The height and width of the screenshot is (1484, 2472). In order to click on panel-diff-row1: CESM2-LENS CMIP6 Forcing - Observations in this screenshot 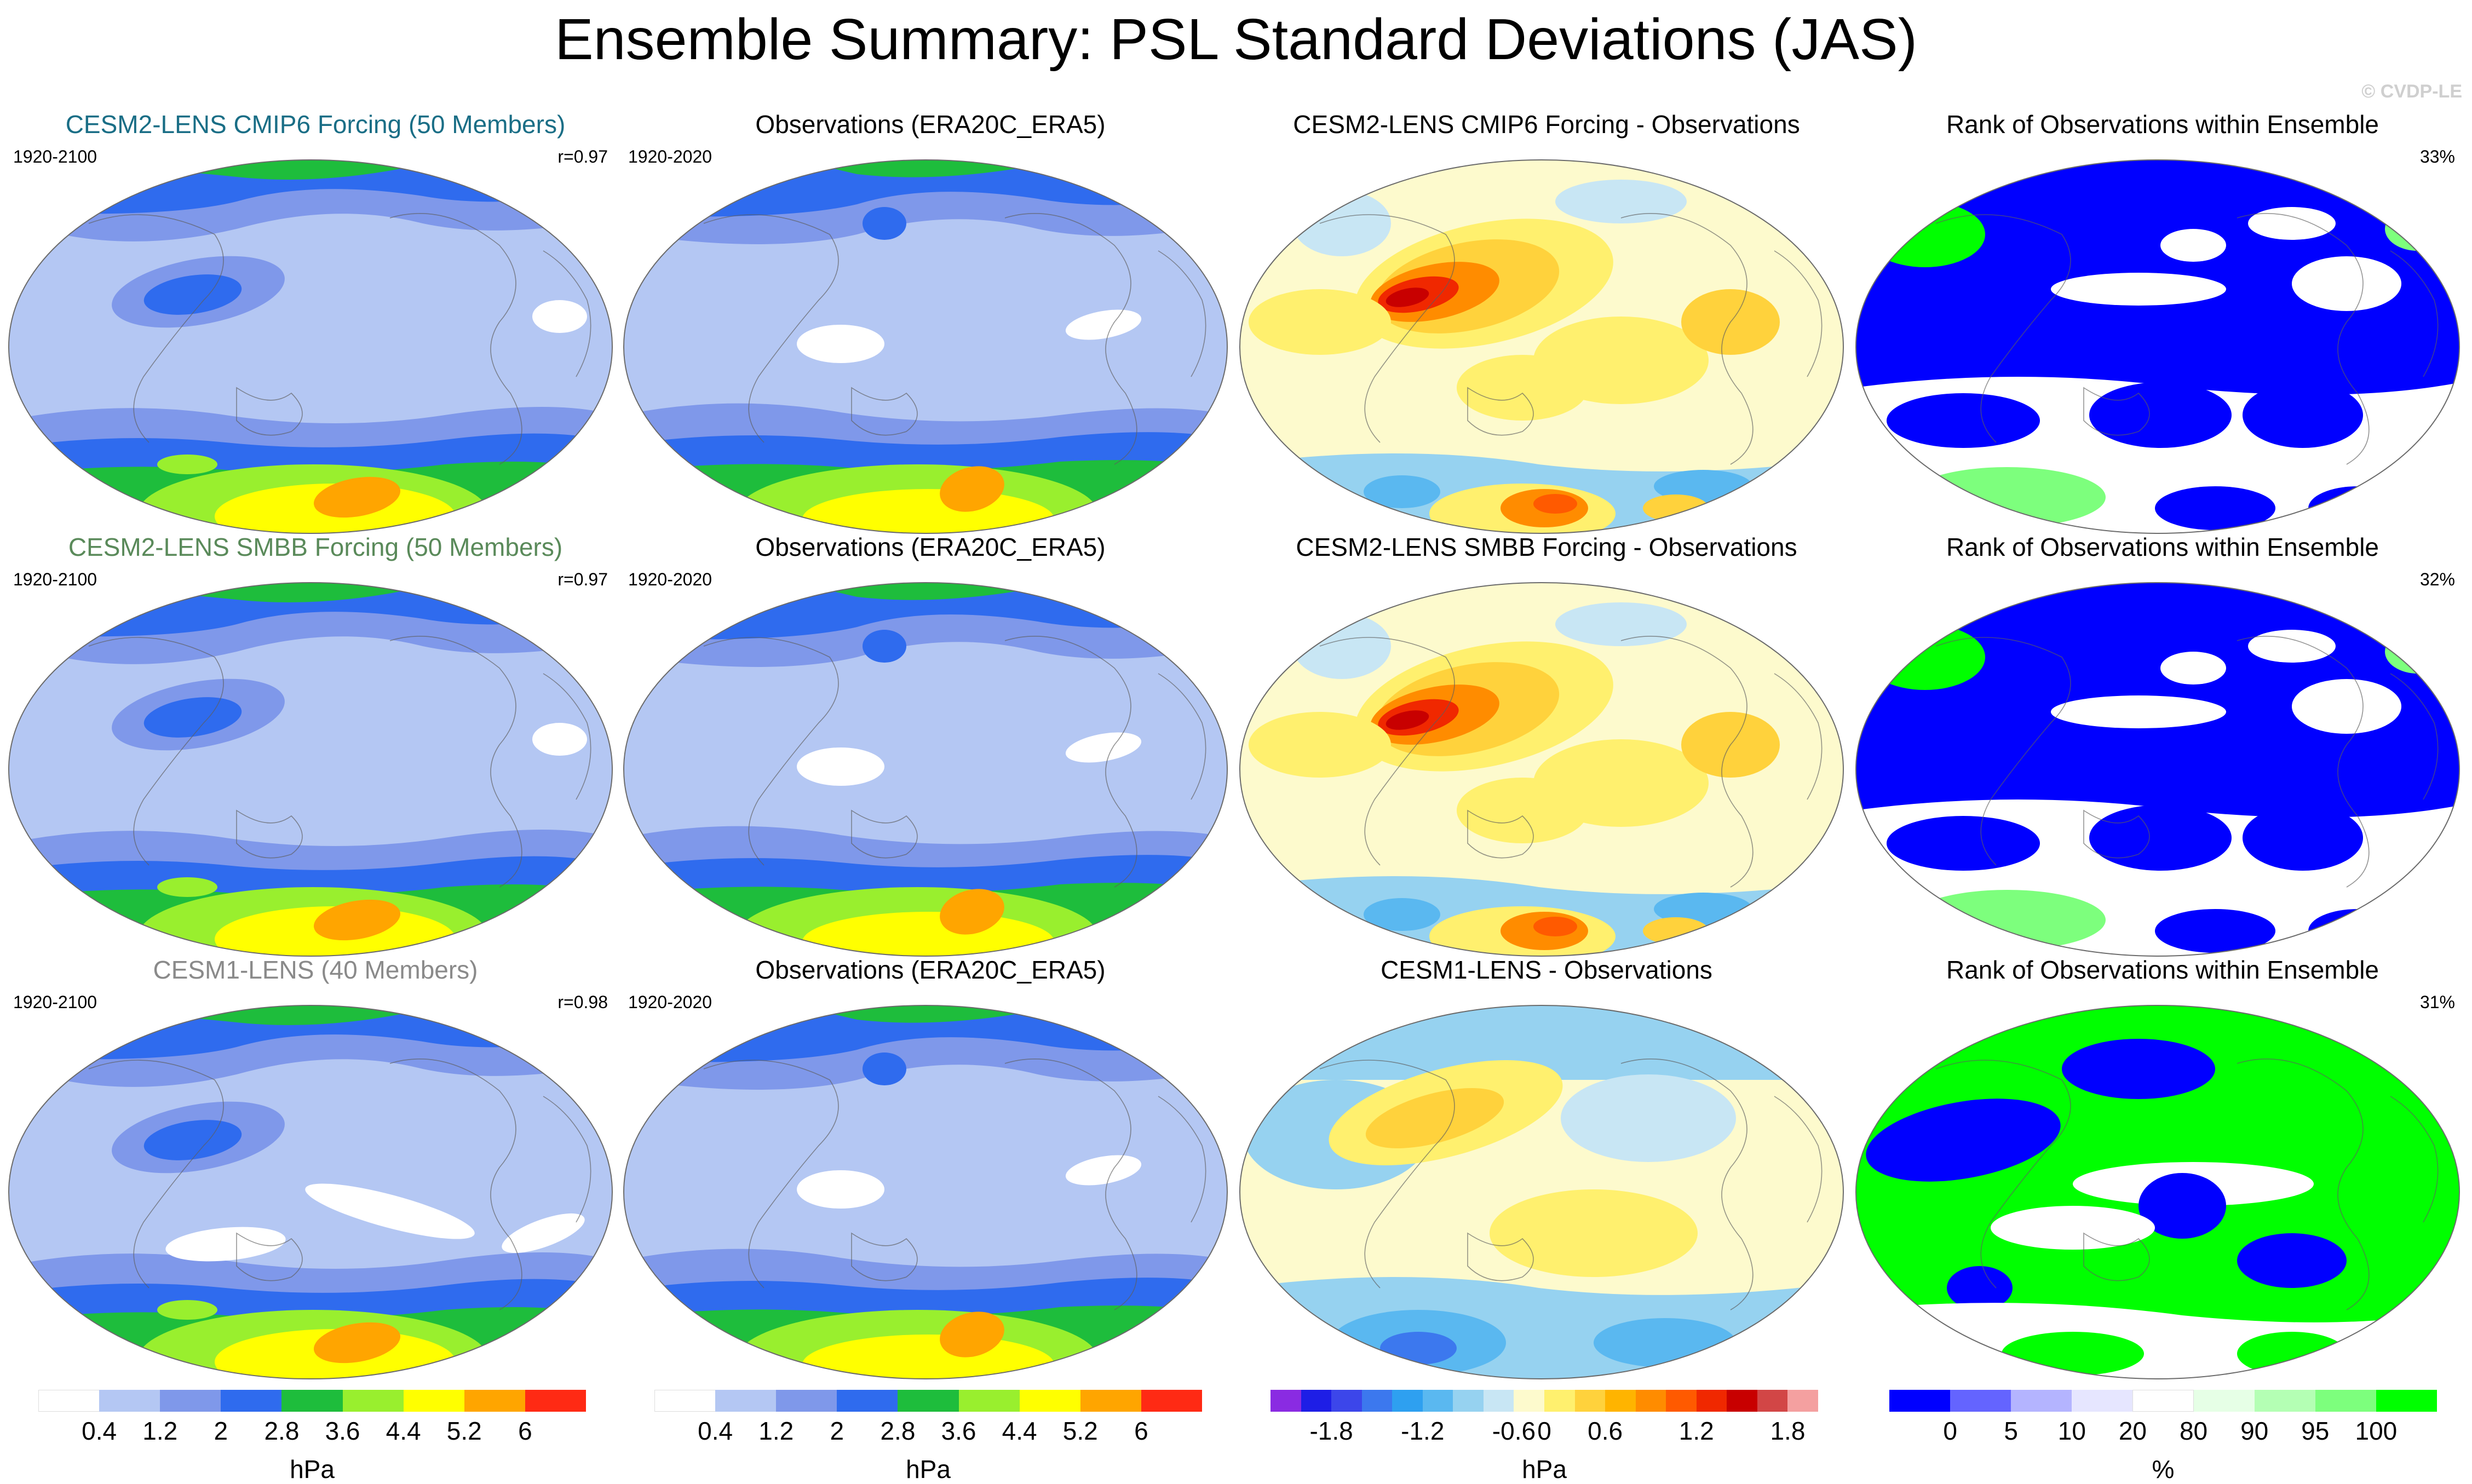, I will do `click(1546, 322)`.